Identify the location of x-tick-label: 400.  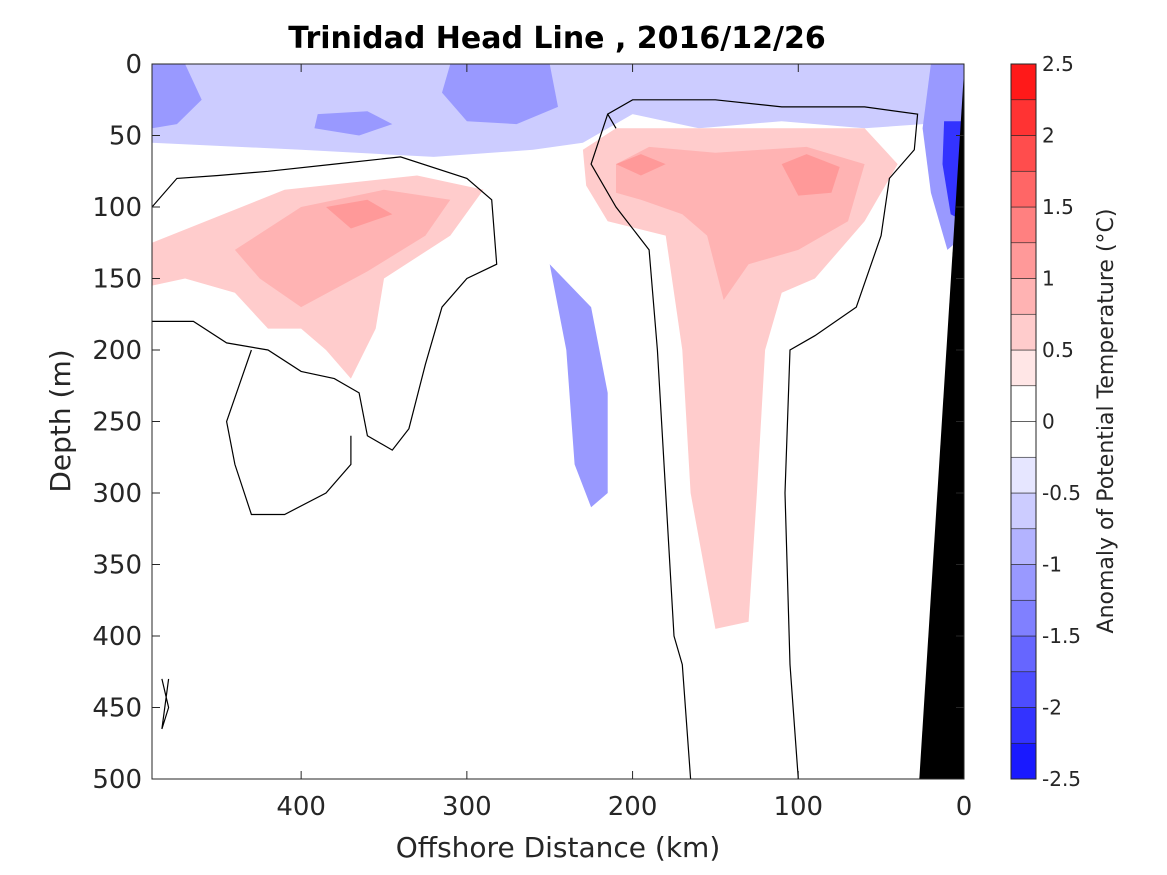
(301, 807).